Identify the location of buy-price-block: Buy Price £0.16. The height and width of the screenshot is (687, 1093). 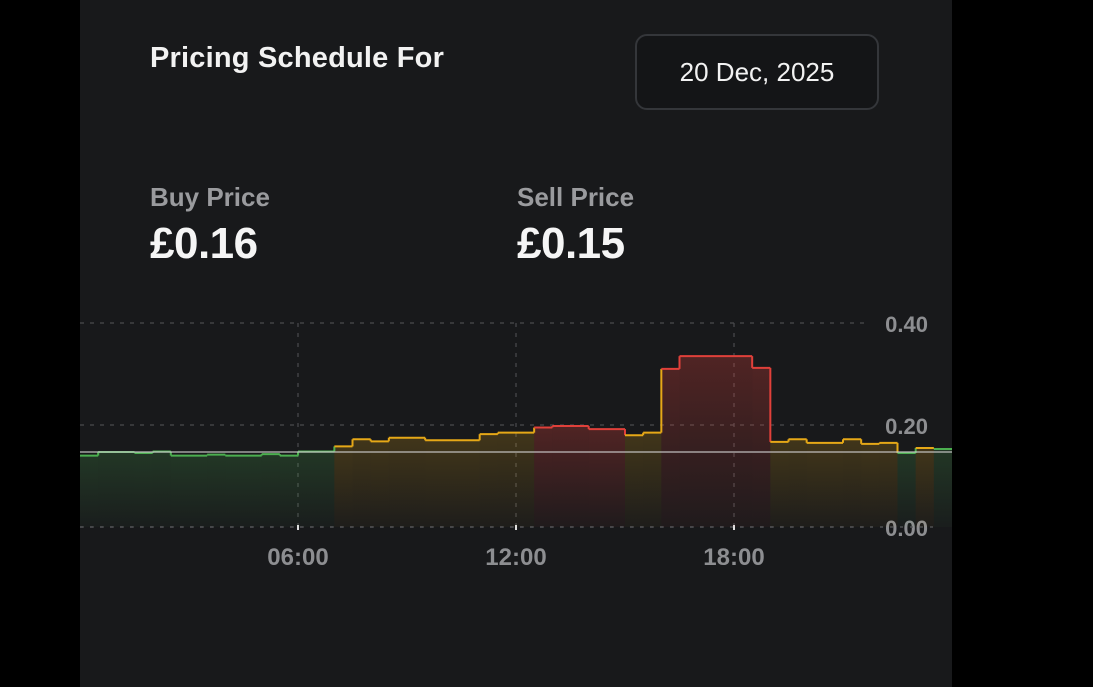
(210, 225).